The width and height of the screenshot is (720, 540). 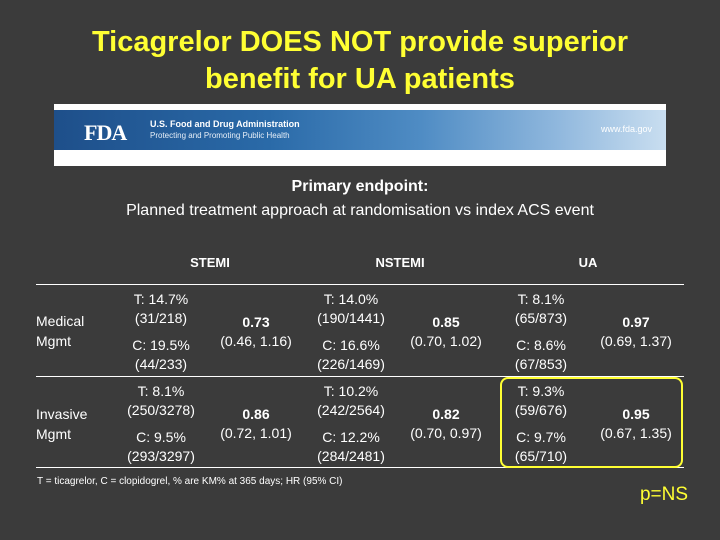 What do you see at coordinates (360, 186) in the screenshot?
I see `endpoint-heading: Primary endpoint:` at bounding box center [360, 186].